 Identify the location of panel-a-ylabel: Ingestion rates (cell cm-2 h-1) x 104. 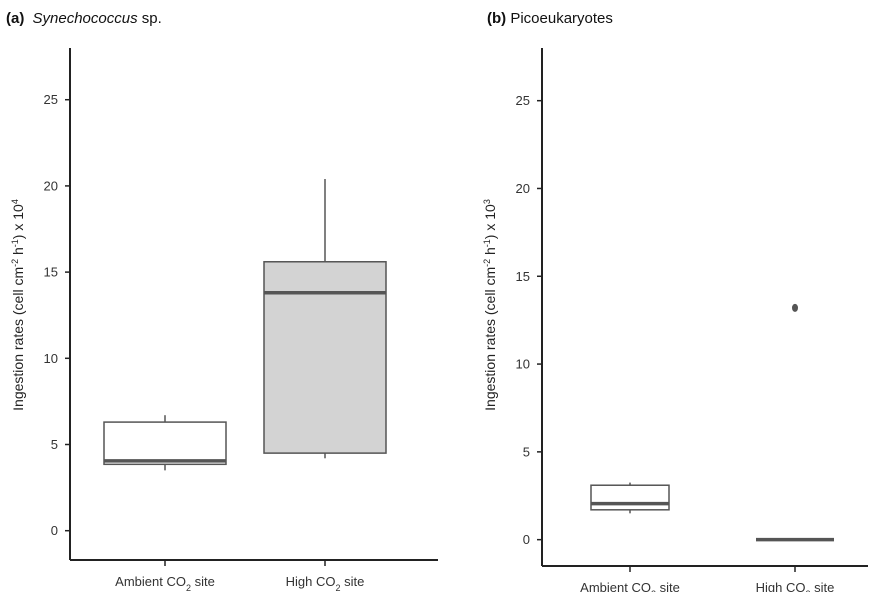
(18, 305).